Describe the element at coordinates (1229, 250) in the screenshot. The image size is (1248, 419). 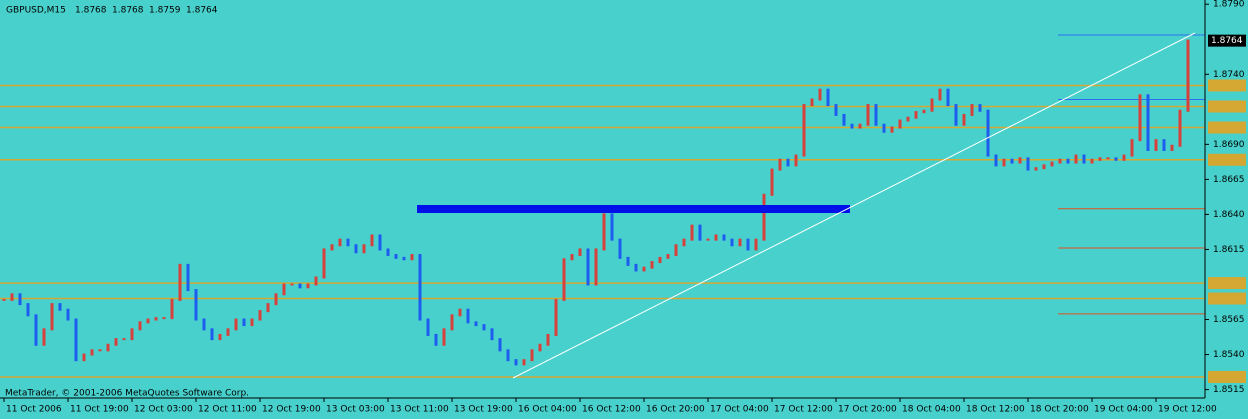
I see `y-tick-label: 1.8615` at that location.